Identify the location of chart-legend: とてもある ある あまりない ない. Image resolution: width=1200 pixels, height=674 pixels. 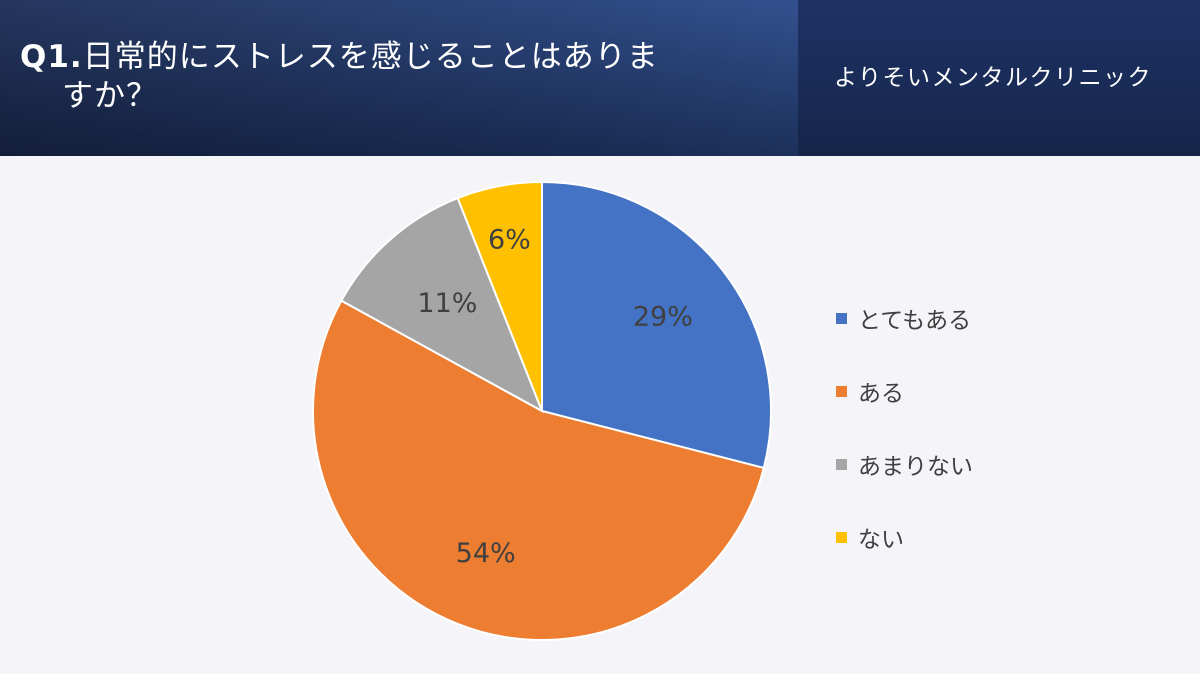
(904, 446).